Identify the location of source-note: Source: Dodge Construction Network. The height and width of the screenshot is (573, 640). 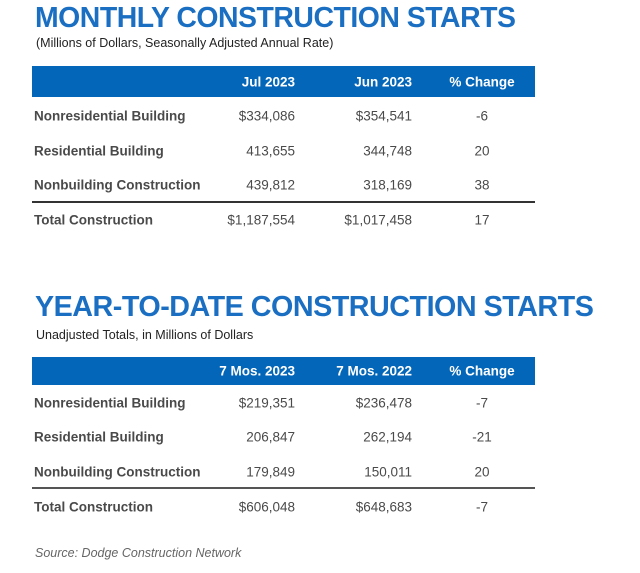
(138, 553).